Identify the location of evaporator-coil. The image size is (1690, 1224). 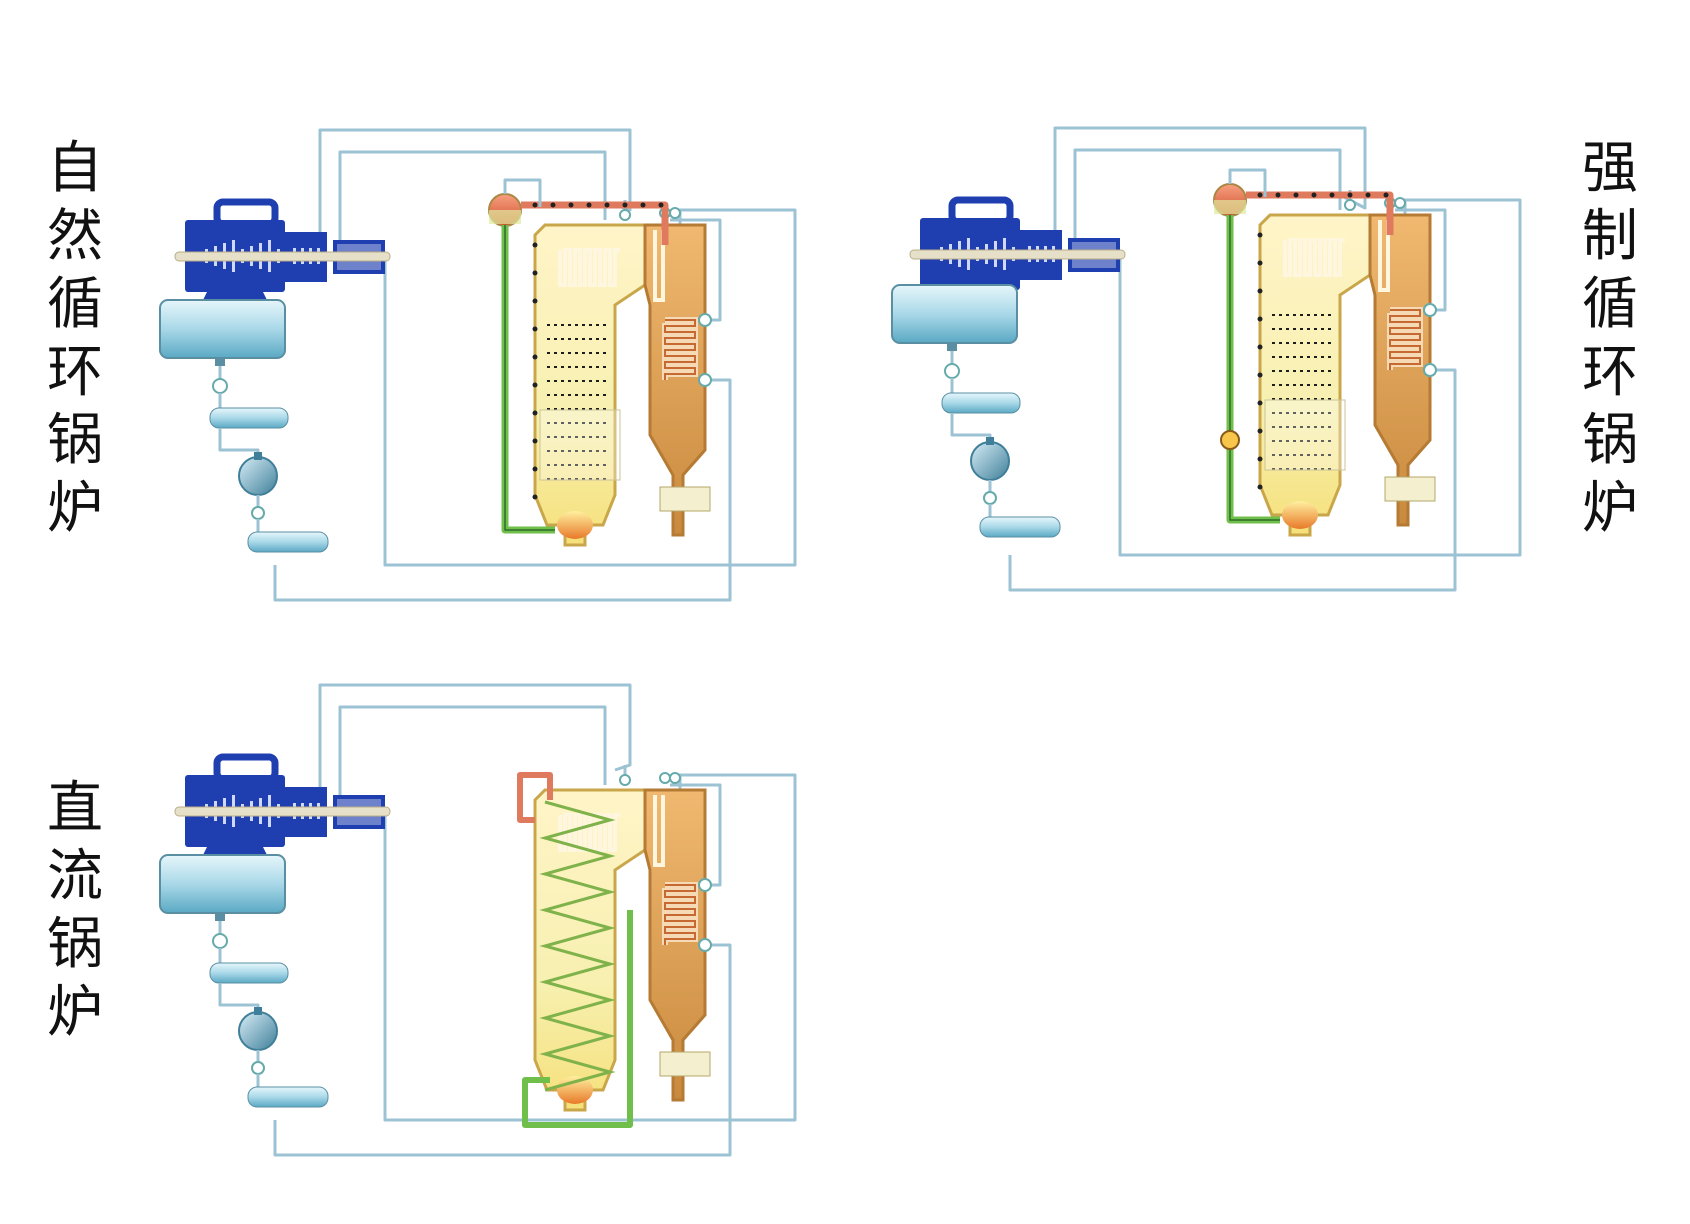
(577, 946).